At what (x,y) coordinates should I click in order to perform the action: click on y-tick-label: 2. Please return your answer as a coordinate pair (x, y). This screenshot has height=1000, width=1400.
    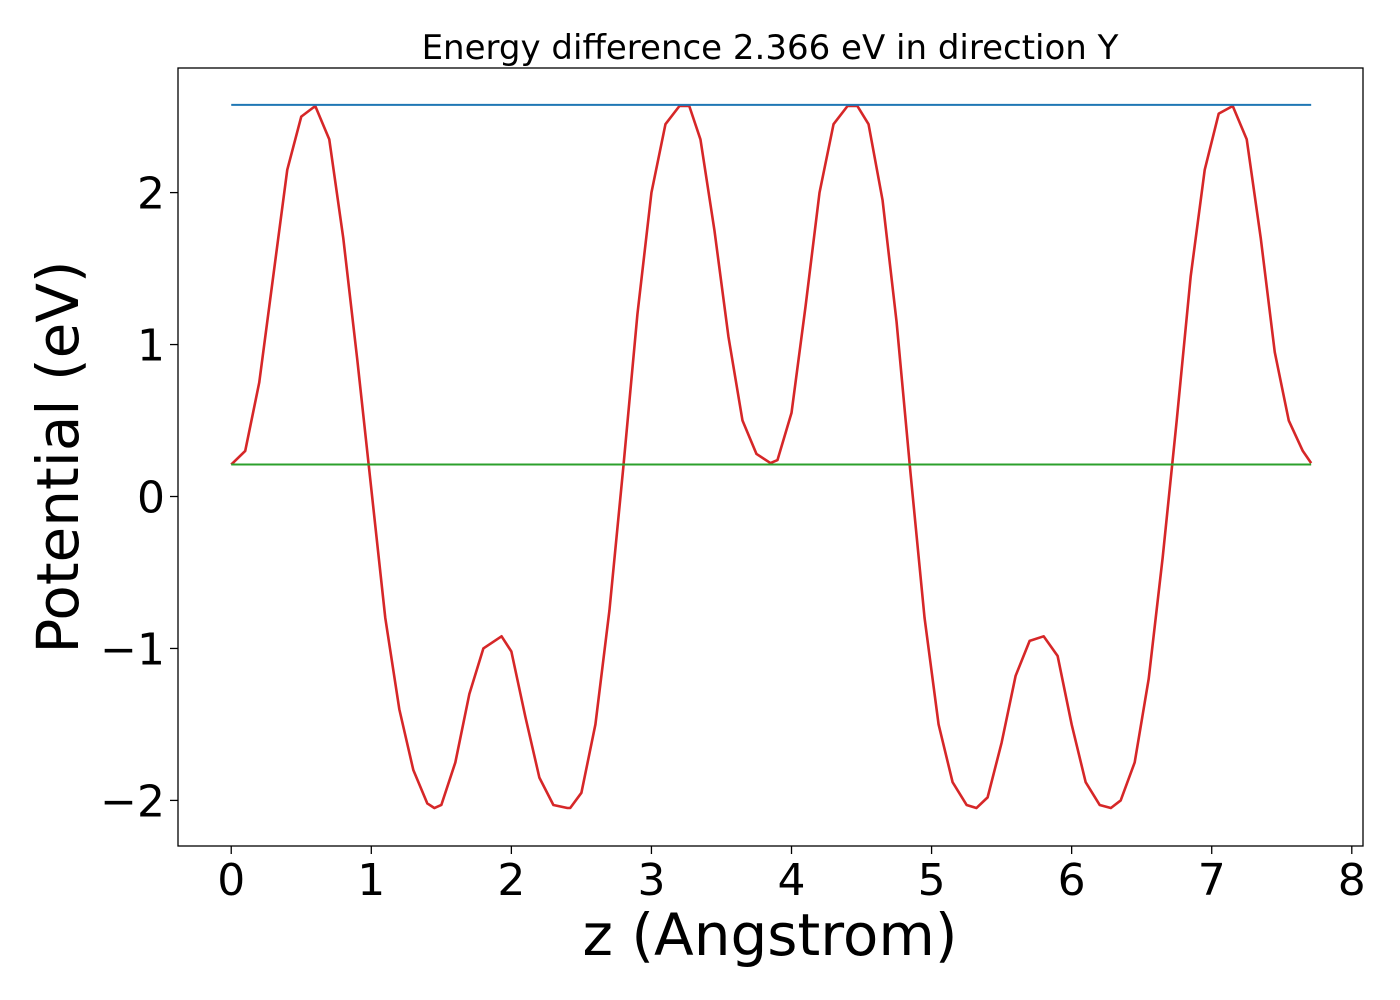
    Looking at the image, I should click on (151, 194).